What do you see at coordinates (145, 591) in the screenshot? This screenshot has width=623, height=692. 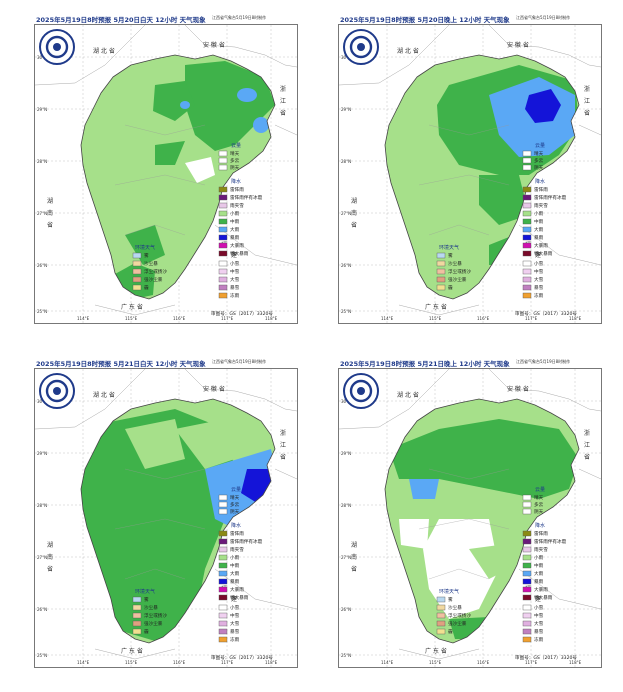 I see `legend-env-header: 环境天气` at bounding box center [145, 591].